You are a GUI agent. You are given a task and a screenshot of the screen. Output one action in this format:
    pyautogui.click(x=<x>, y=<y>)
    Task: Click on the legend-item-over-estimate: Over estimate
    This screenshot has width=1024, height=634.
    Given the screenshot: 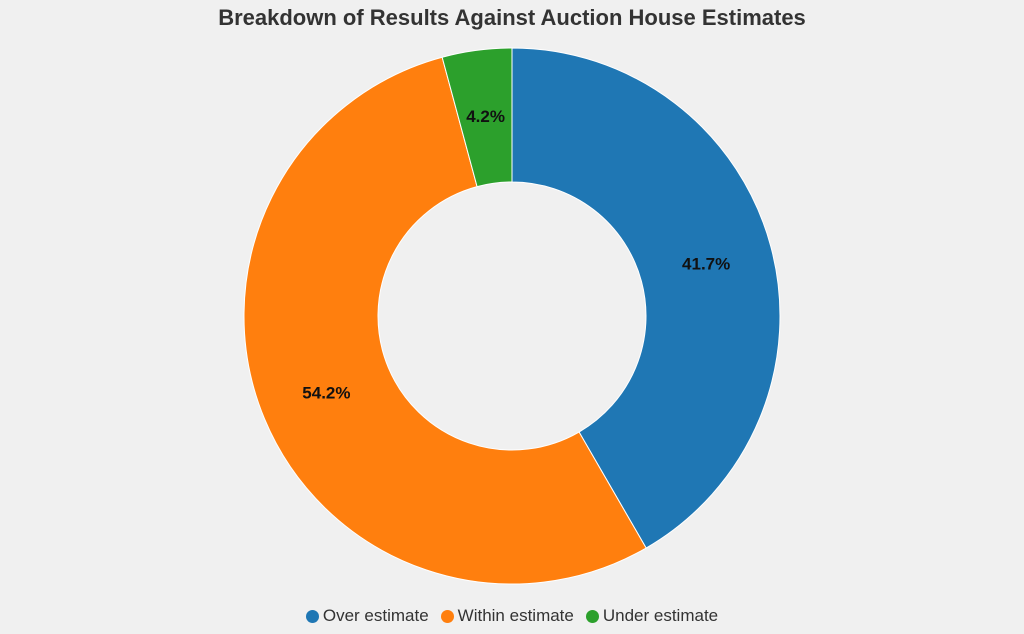 What is the action you would take?
    pyautogui.click(x=367, y=616)
    